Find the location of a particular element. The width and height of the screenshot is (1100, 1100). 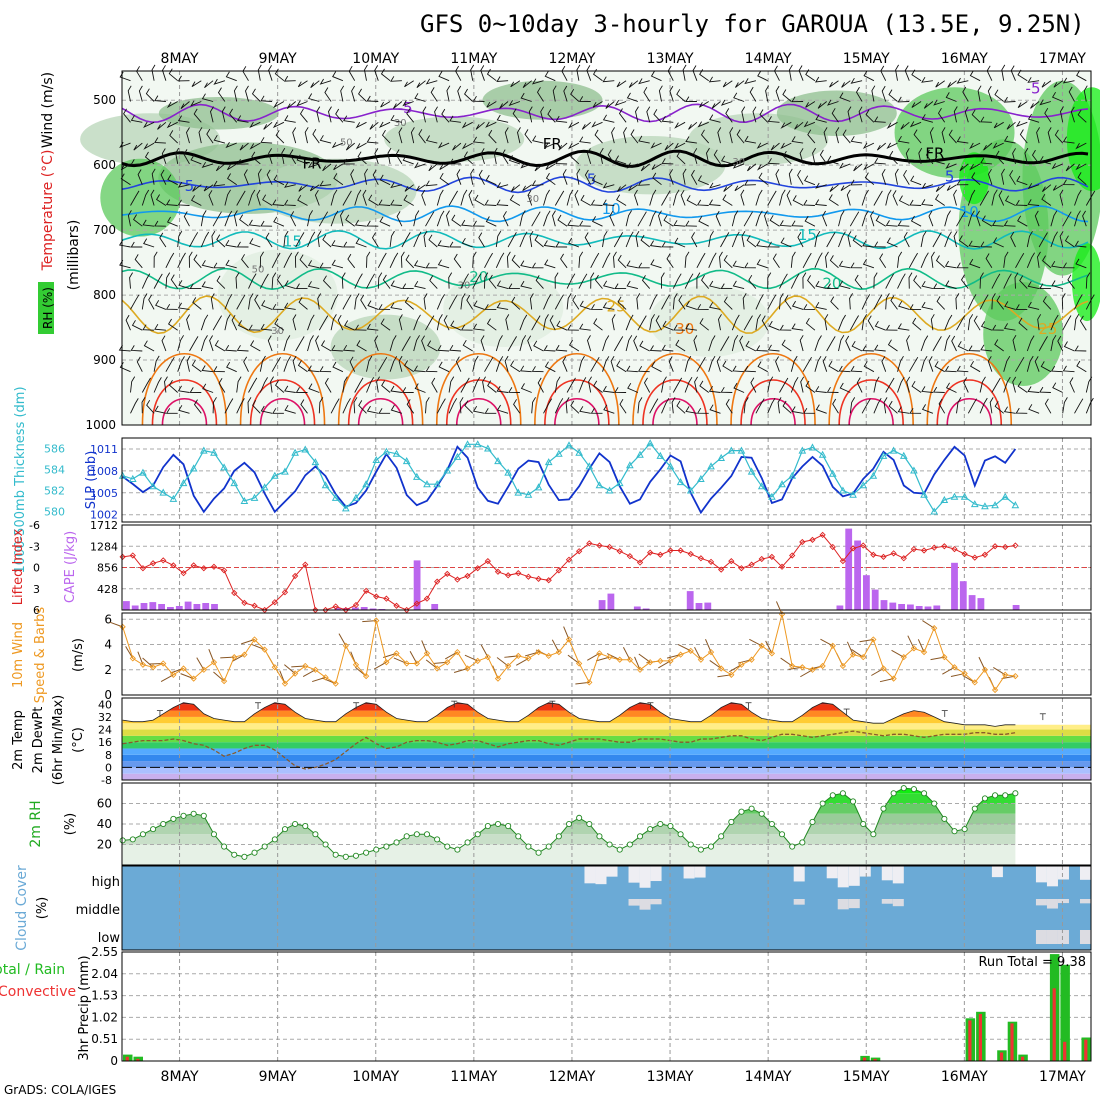

precip-convective-bar is located at coordinates (1065, 1051).